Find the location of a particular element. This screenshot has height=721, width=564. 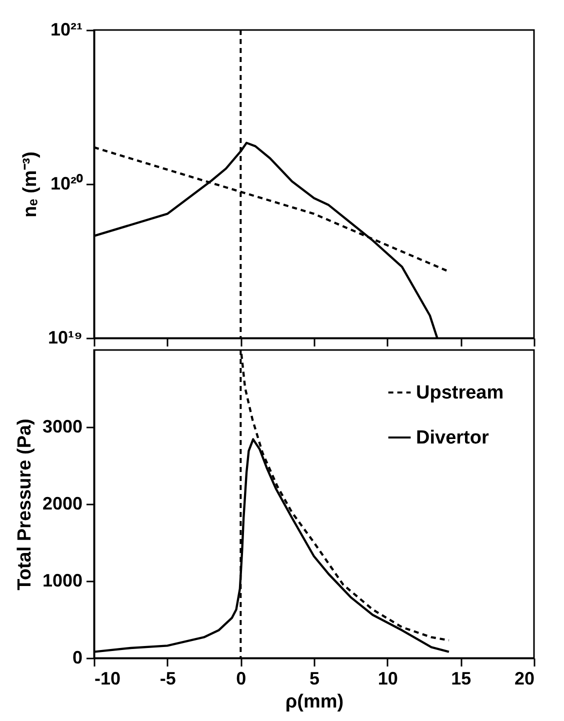

x-axis-title: ρ(mm) is located at coordinates (314, 702).